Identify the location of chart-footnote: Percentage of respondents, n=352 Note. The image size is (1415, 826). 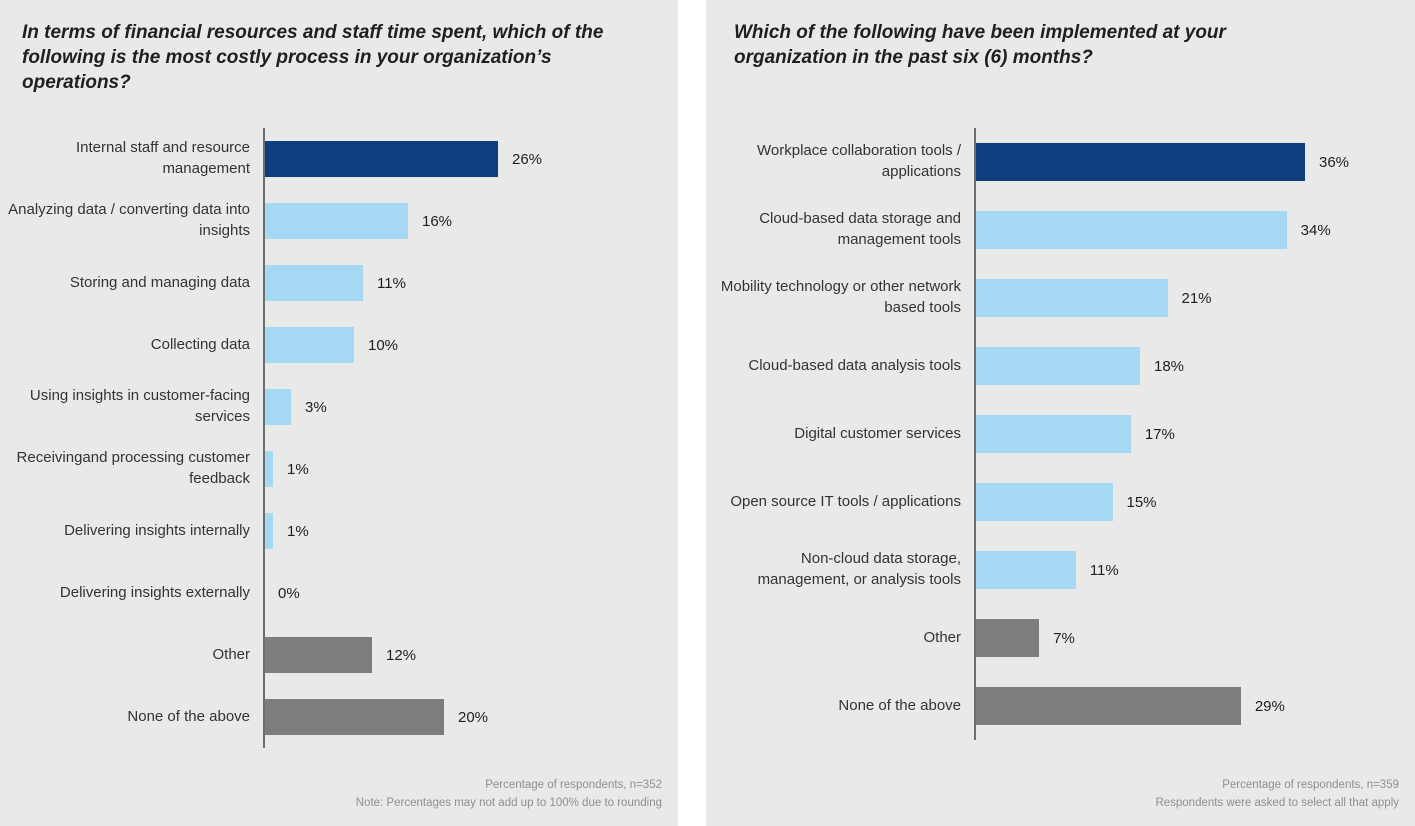
(509, 795).